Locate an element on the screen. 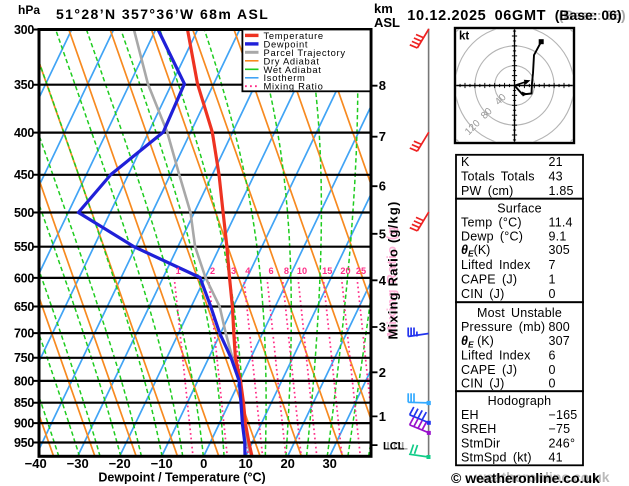 The width and height of the screenshot is (629, 486). svg-text: θE (K) is located at coordinates (477, 341).